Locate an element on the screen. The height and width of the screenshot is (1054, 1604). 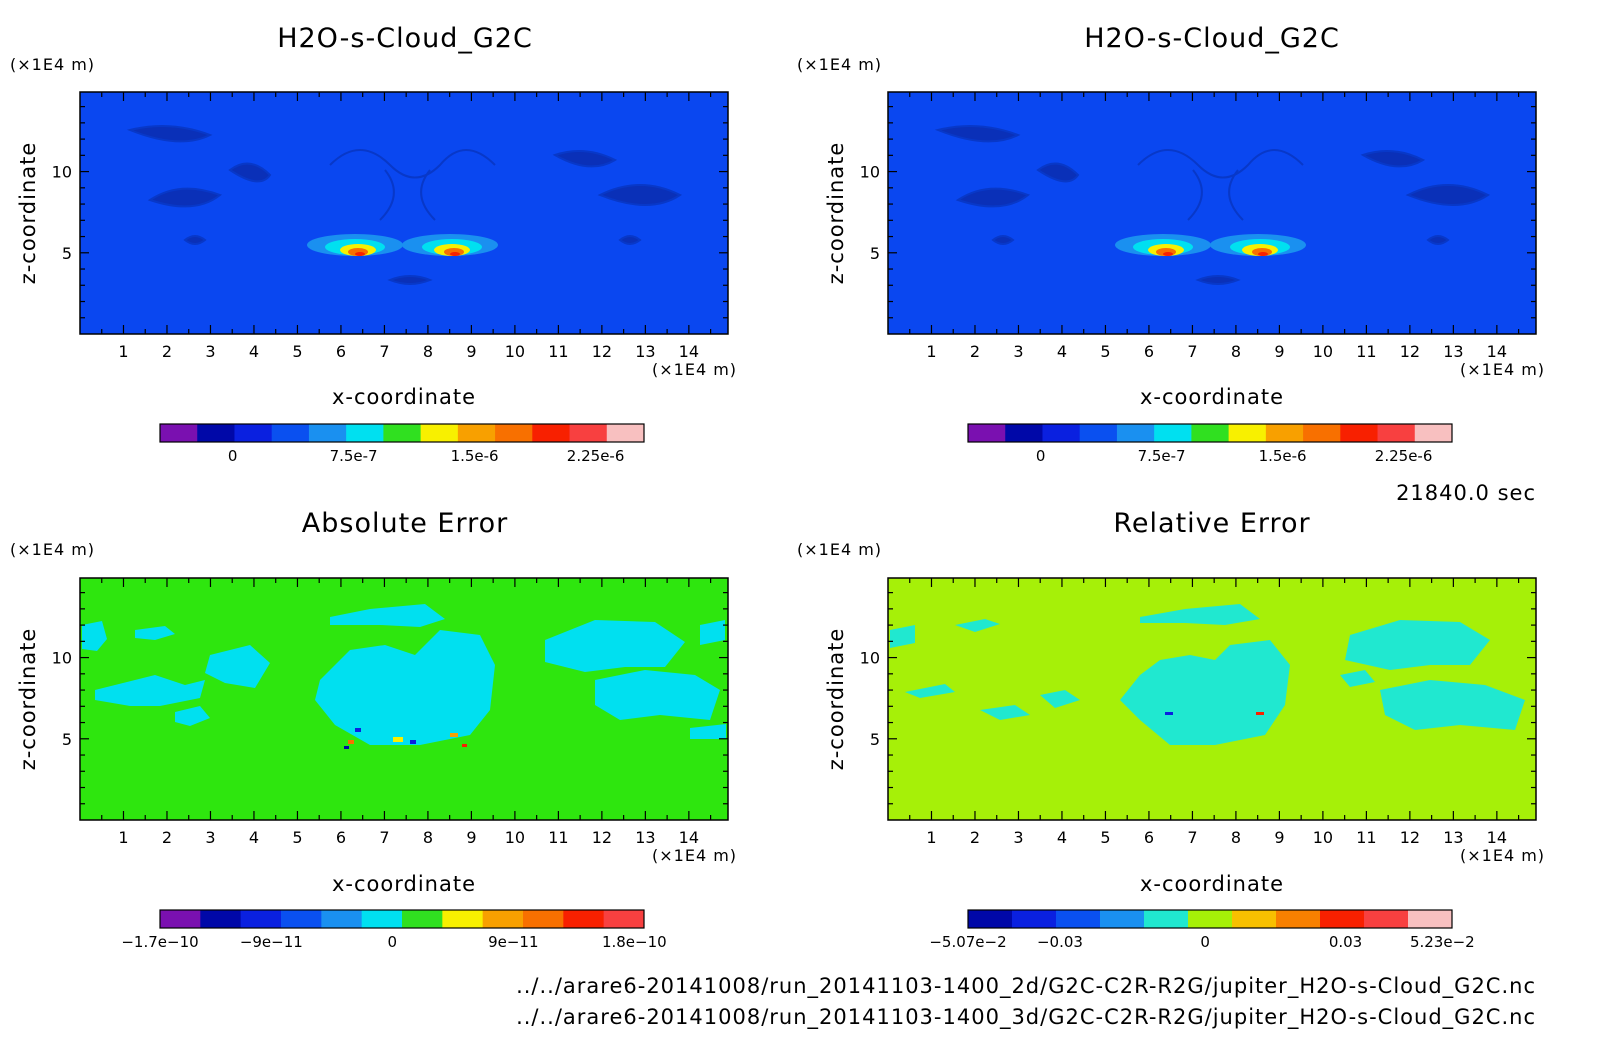
colorbar: 0 7.5e-7 1.5e-6 2.25e-6 is located at coordinates (1210, 444).